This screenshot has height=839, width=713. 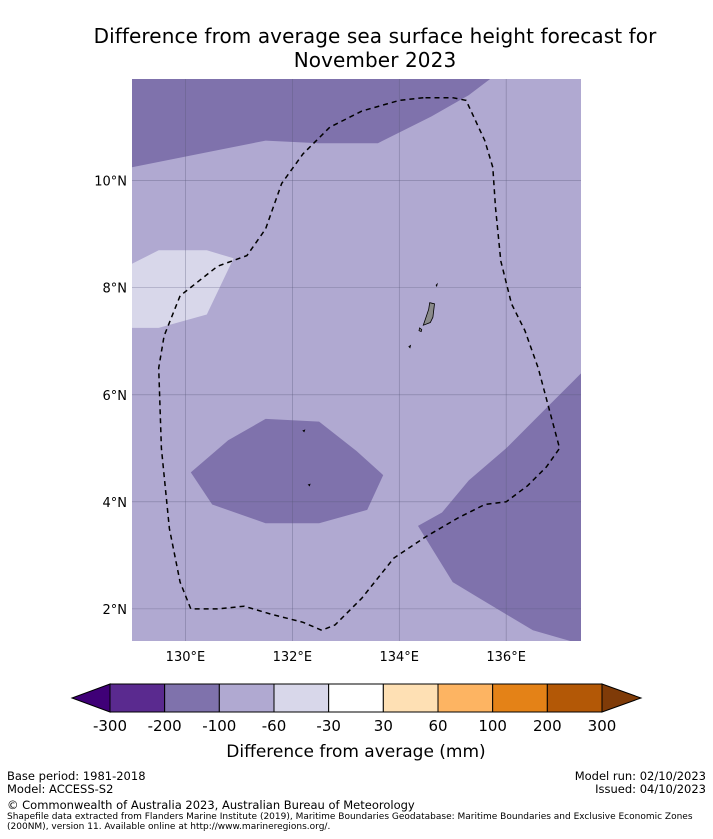 I want to click on colorbar-legend: -300 -200 -100 -60 -30 30 60 100 200 300, so click(x=356, y=709).